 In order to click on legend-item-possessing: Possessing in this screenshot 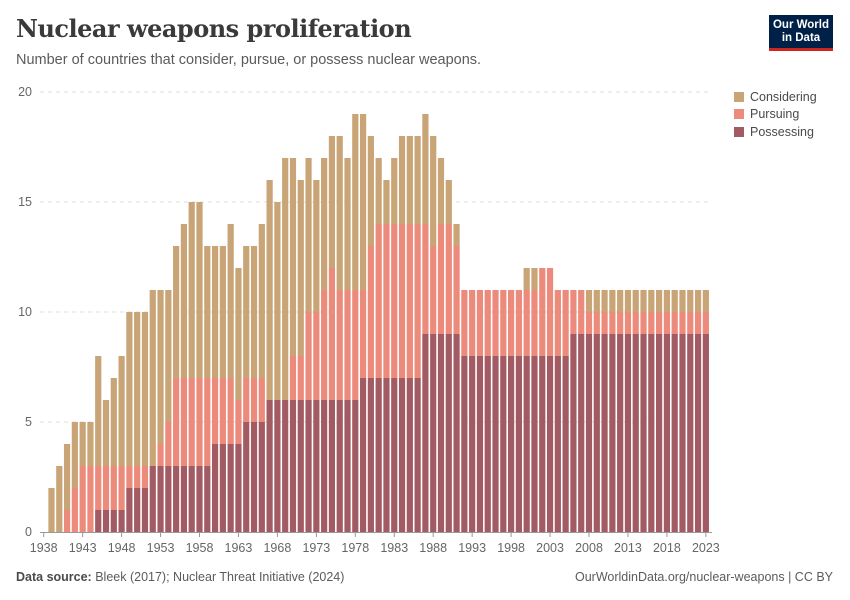, I will do `click(775, 132)`.